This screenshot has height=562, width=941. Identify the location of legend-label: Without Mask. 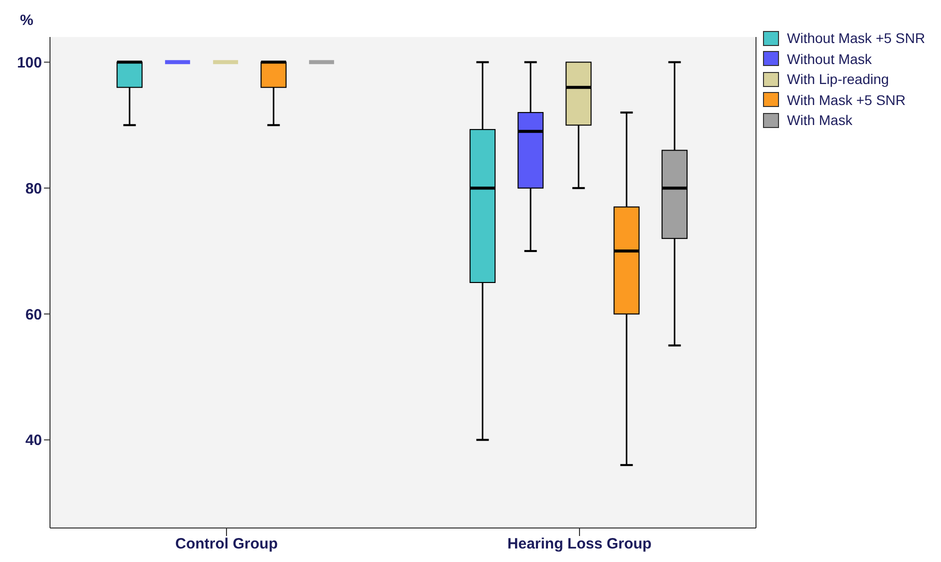
(829, 58).